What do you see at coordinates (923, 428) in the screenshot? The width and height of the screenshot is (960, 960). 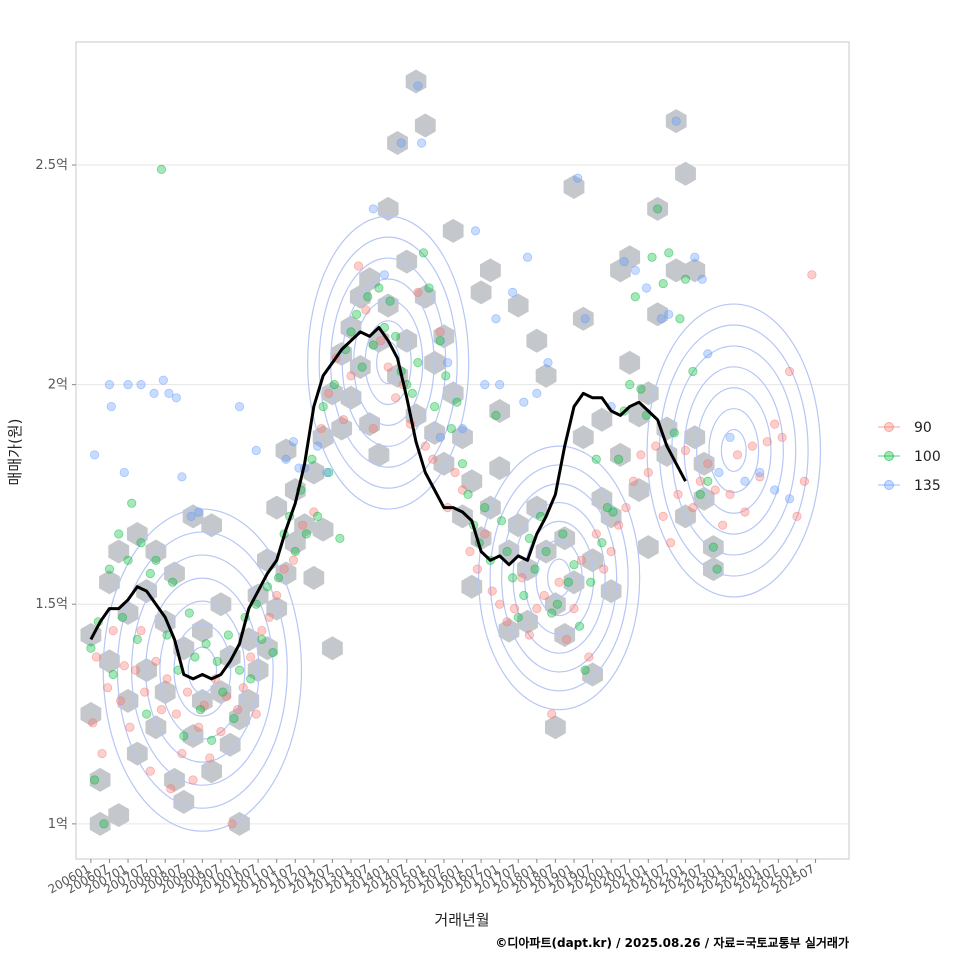 I see `legend-label: 90` at bounding box center [923, 428].